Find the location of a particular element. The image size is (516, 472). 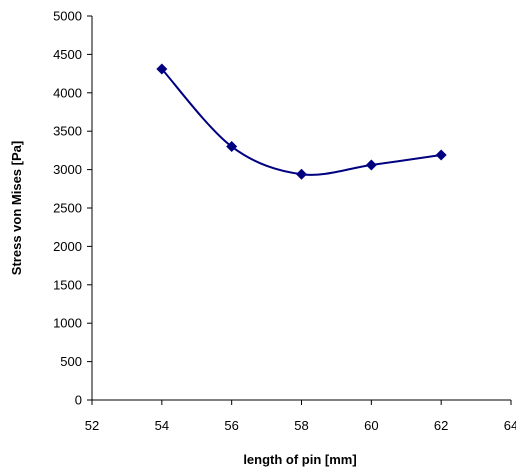

y-tick-label: 4000 is located at coordinates (67, 92).